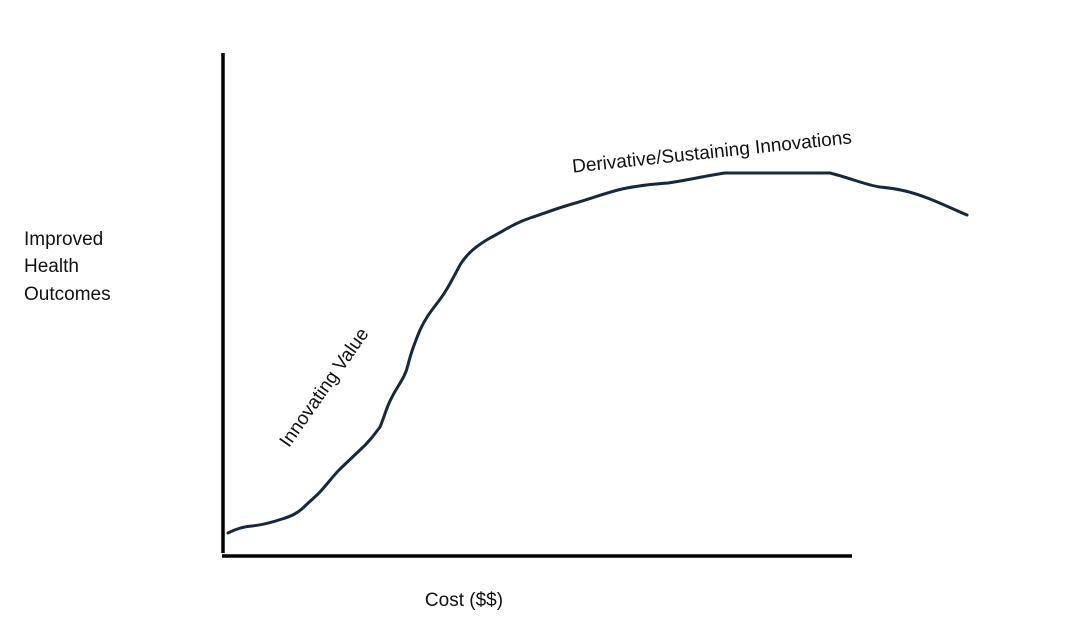  What do you see at coordinates (51, 266) in the screenshot?
I see `y-axis-label-line: Health` at bounding box center [51, 266].